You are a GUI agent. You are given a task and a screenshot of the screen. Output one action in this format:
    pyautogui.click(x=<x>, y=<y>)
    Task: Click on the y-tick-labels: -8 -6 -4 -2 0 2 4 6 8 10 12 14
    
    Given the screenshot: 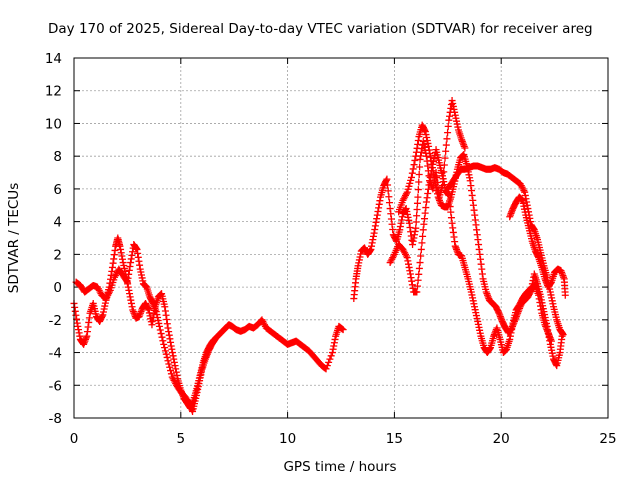 What is the action you would take?
    pyautogui.click(x=53, y=239)
    